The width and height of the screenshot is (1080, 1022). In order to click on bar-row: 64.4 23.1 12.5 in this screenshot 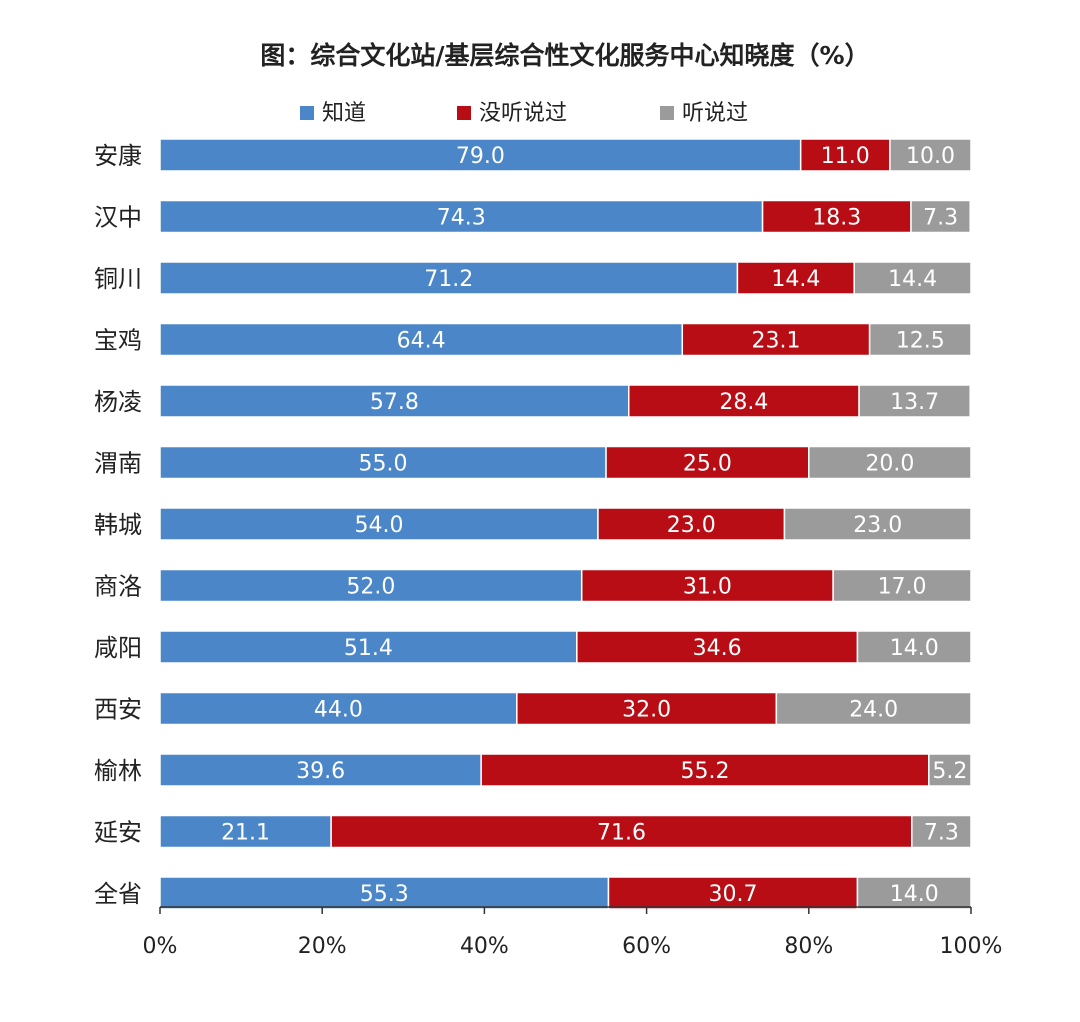, I will do `click(565, 339)`.